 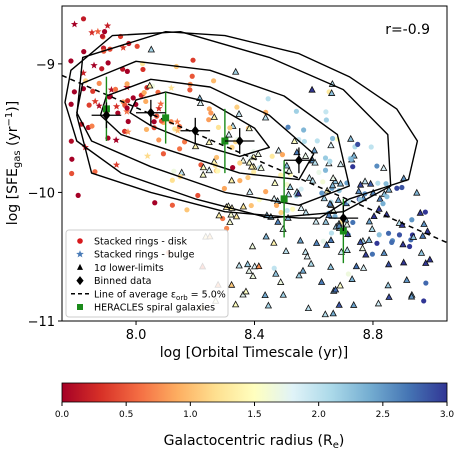 I want to click on colorbar-tick-label: 2.0, so click(x=319, y=415).